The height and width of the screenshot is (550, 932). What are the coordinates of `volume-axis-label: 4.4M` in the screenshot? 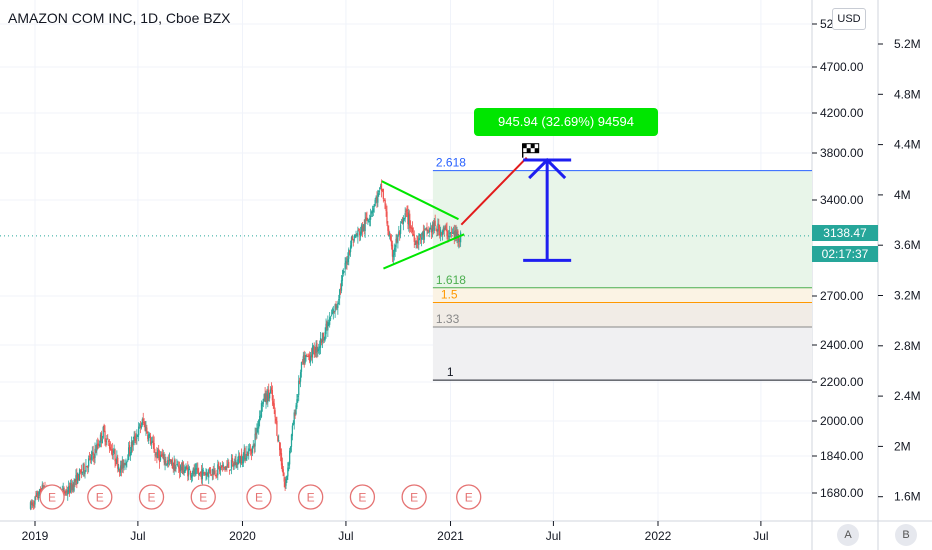 It's located at (907, 145).